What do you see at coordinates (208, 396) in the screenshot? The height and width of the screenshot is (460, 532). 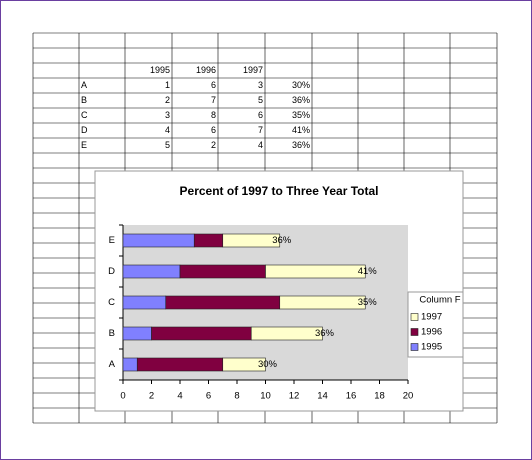 I see `x-tick-label: 6` at bounding box center [208, 396].